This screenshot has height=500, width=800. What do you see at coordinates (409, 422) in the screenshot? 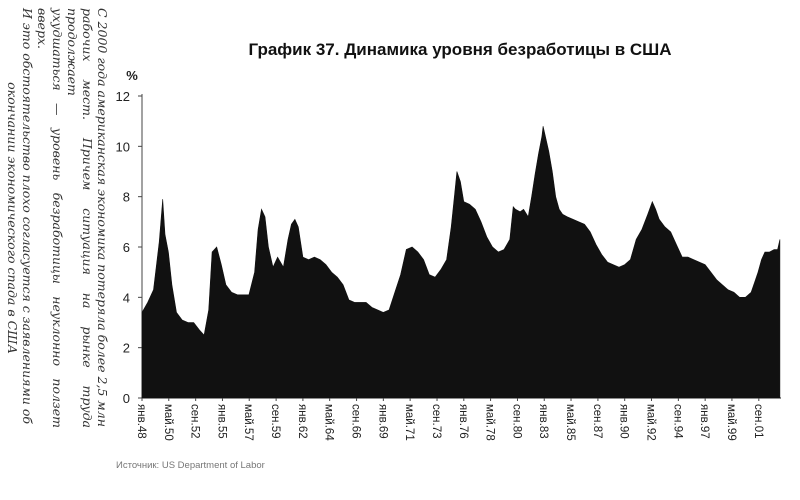
I see `x-tick-label: май.71` at bounding box center [409, 422].